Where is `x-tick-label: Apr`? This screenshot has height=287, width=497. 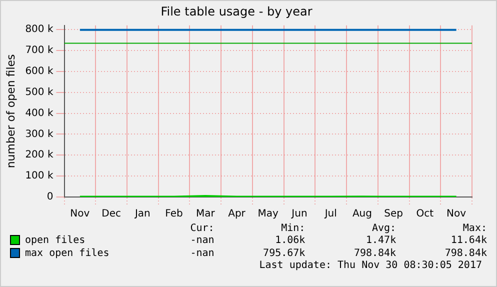
x-tick-label: Apr is located at coordinates (237, 214).